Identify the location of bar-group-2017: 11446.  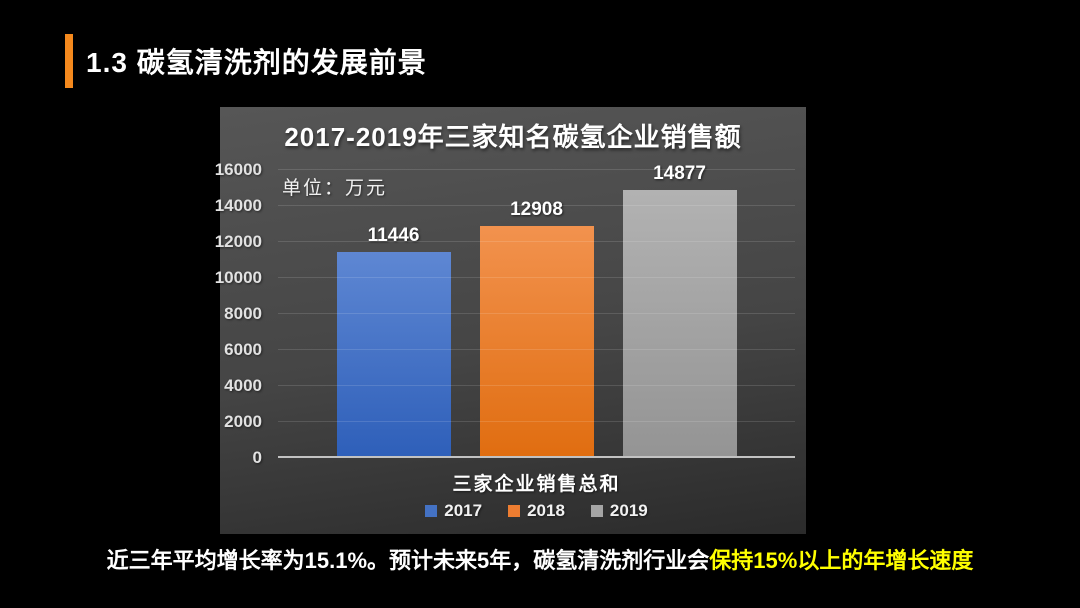
(393, 341).